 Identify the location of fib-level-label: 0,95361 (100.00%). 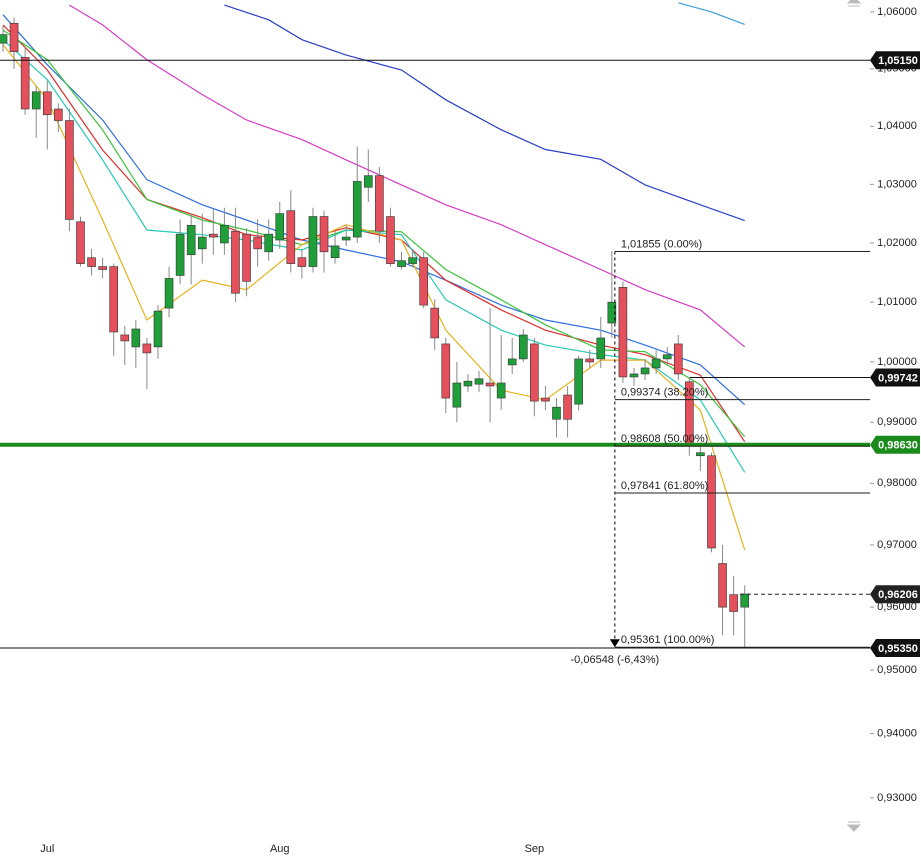
(668, 640).